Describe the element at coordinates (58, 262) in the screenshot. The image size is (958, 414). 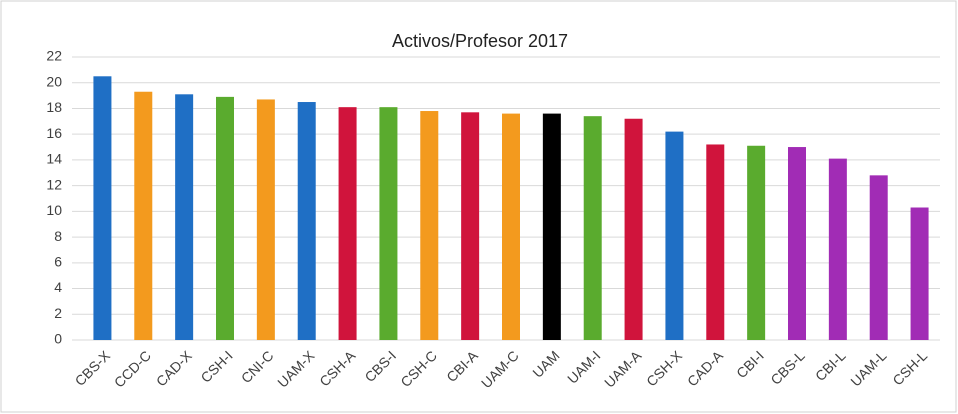
I see `y-tick-label: 6` at that location.